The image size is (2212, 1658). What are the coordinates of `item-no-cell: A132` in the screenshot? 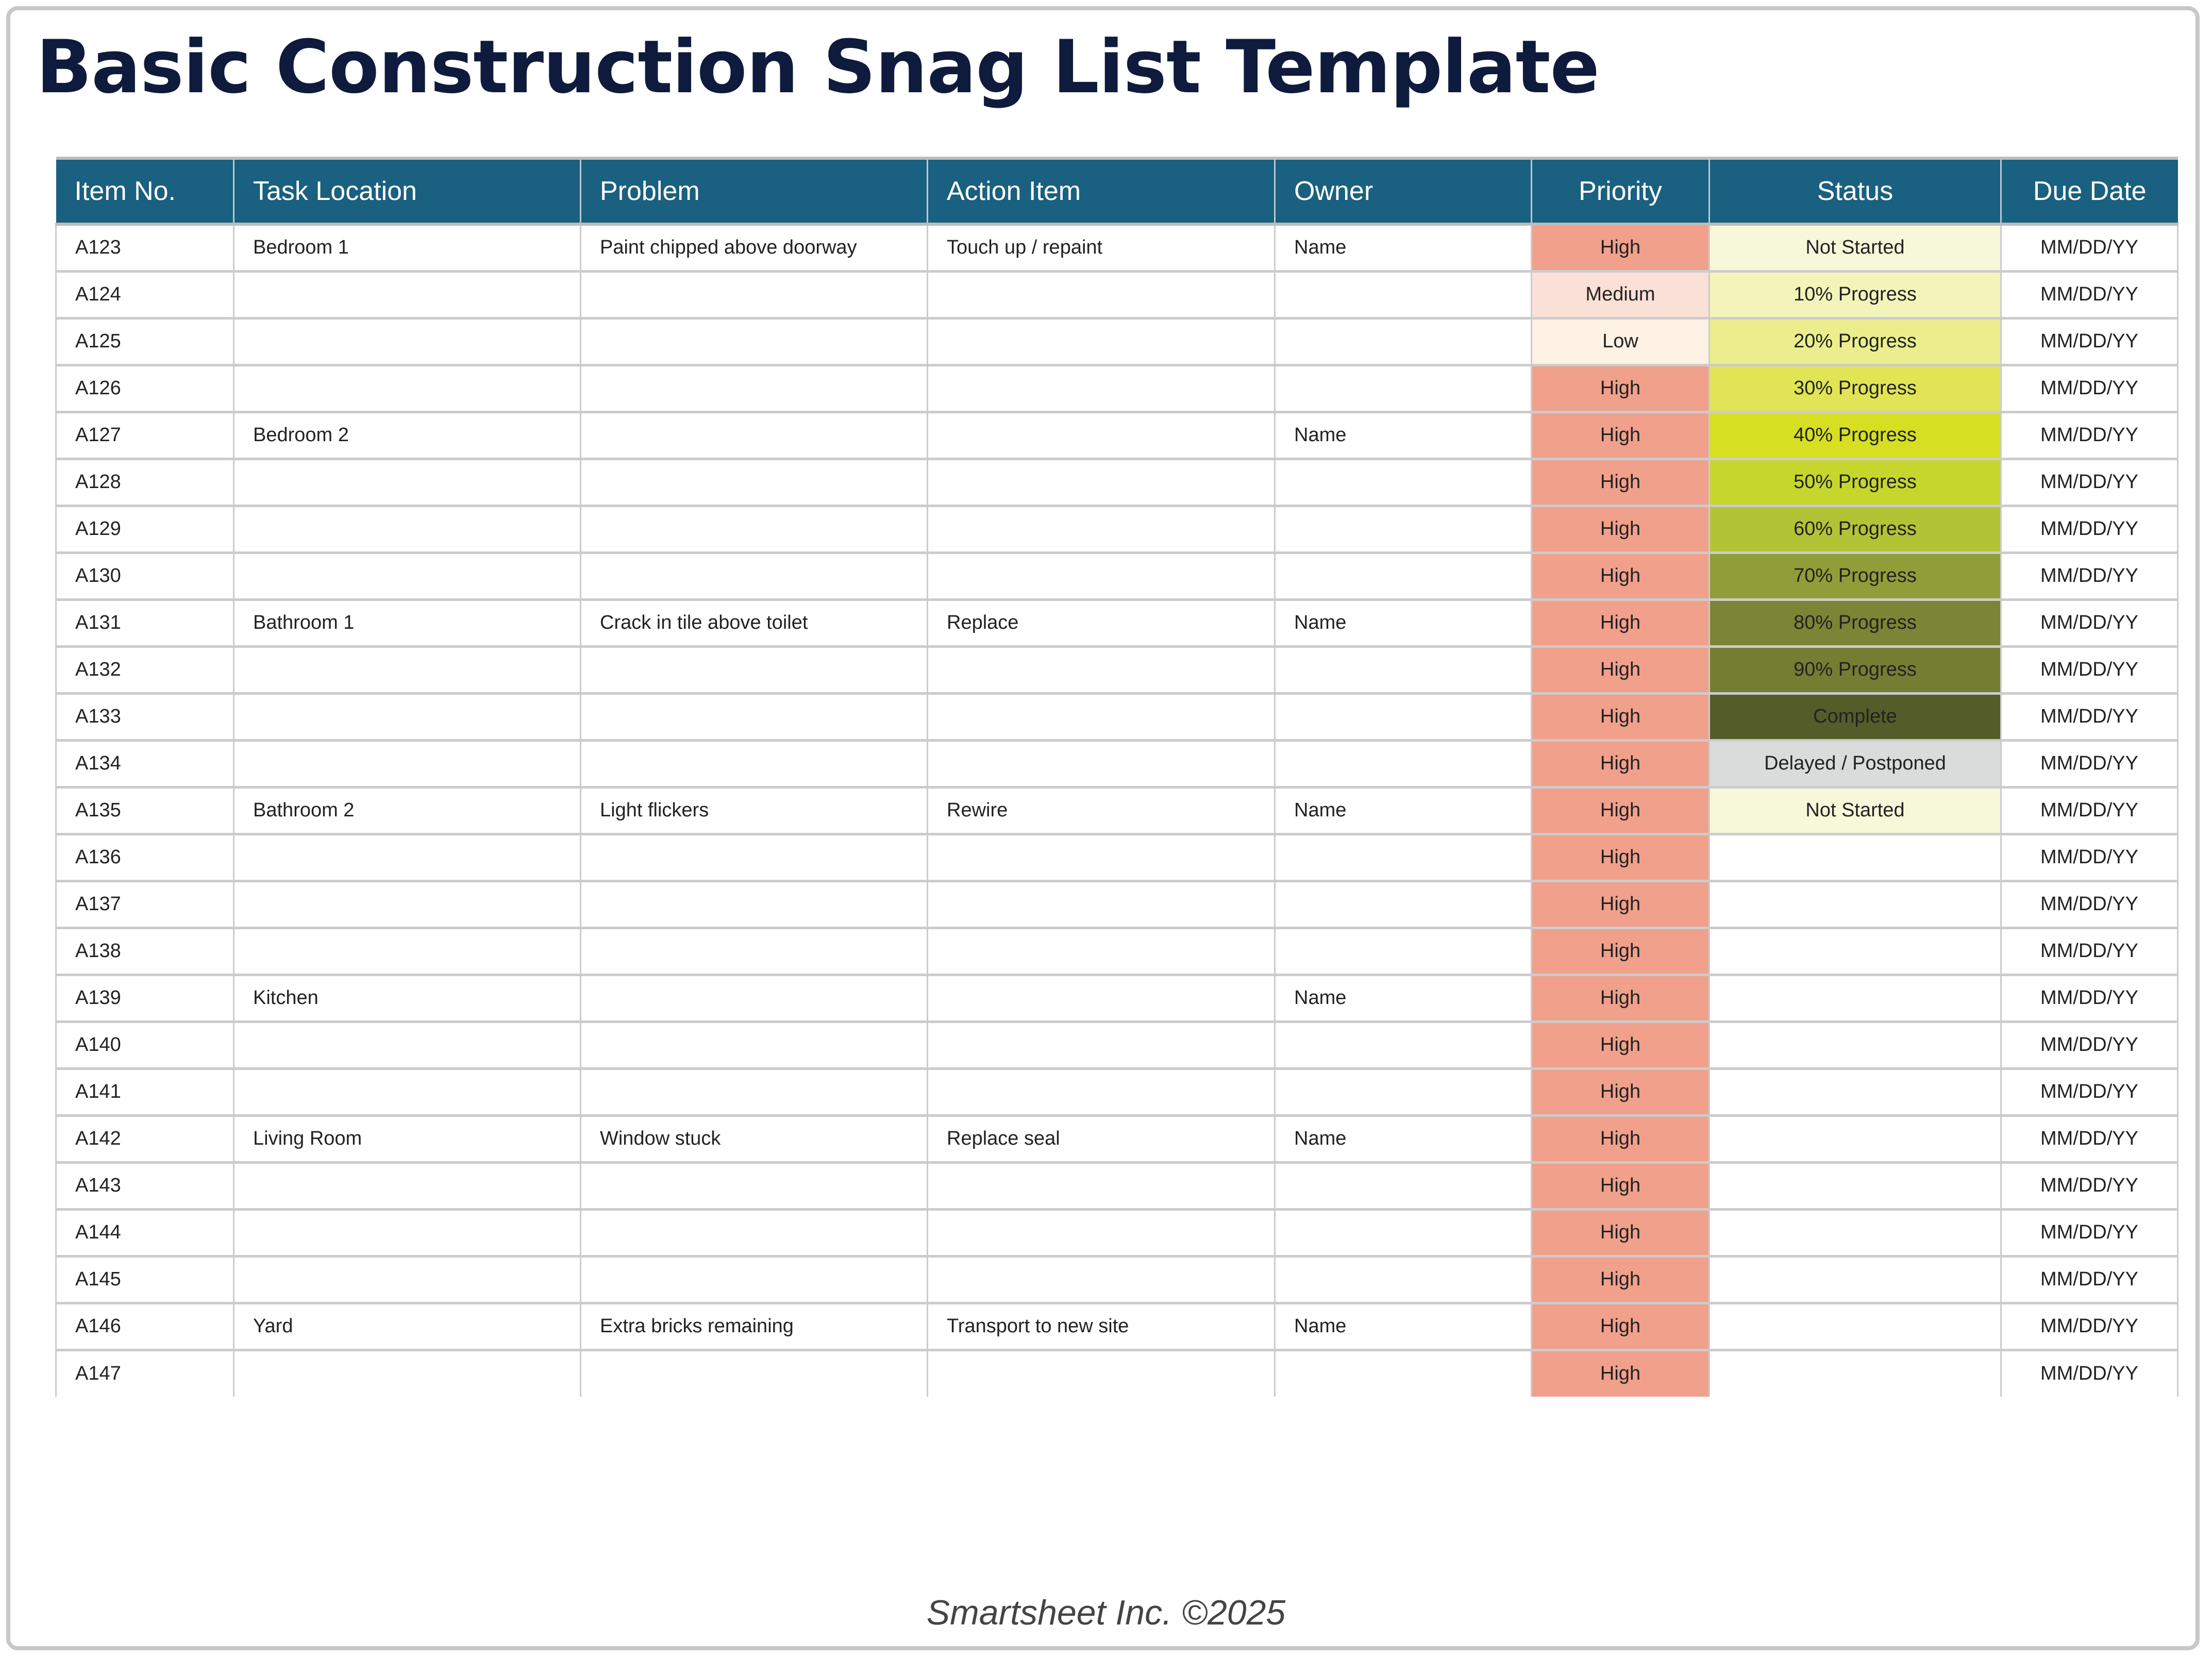 It's located at (144, 670).